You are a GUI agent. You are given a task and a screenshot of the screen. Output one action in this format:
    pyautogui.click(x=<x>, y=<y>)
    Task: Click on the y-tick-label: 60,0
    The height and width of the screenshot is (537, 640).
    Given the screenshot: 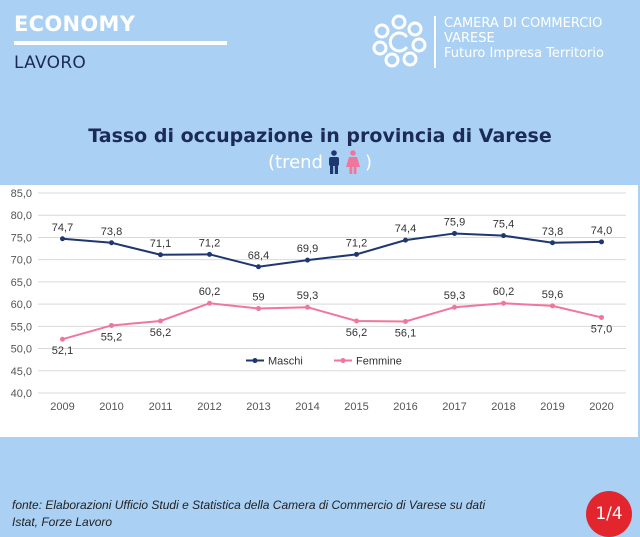 What is the action you would take?
    pyautogui.click(x=21, y=305)
    